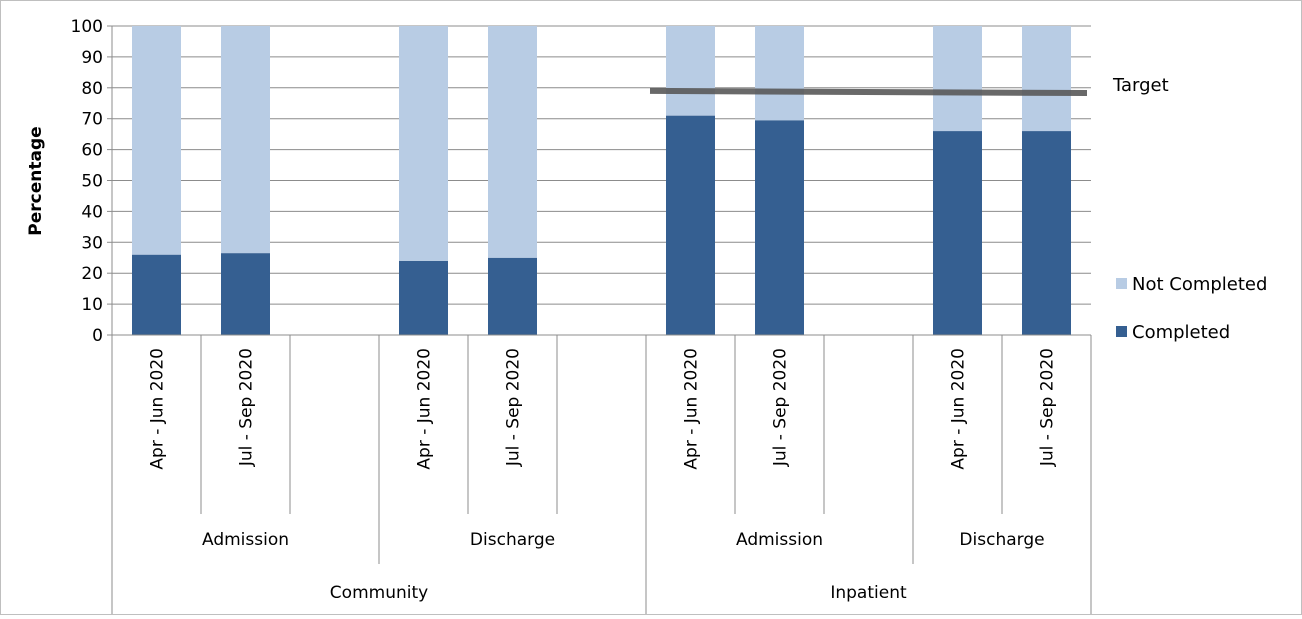  What do you see at coordinates (379, 593) in the screenshot?
I see `supergroup-label: Community` at bounding box center [379, 593].